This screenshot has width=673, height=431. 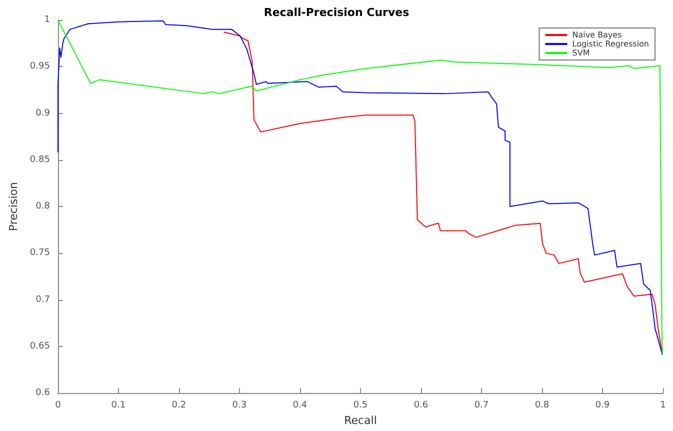 I want to click on y-tick-label: 1, so click(x=47, y=20).